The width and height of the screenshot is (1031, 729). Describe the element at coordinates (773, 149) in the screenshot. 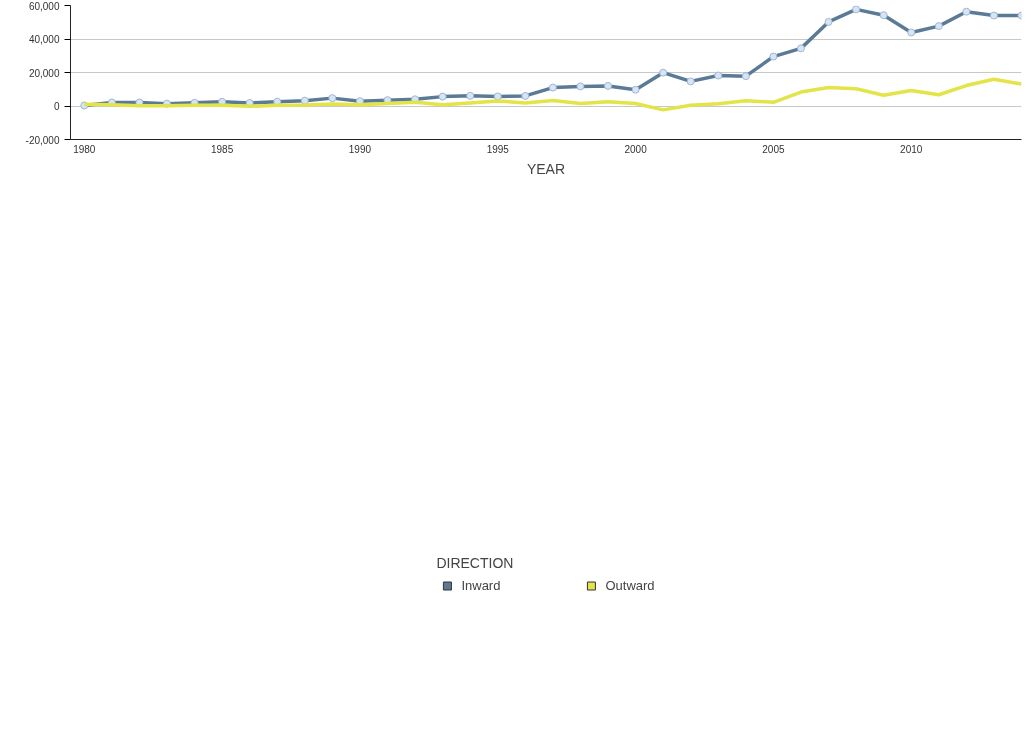

I see `x-tick-label: 2005` at that location.